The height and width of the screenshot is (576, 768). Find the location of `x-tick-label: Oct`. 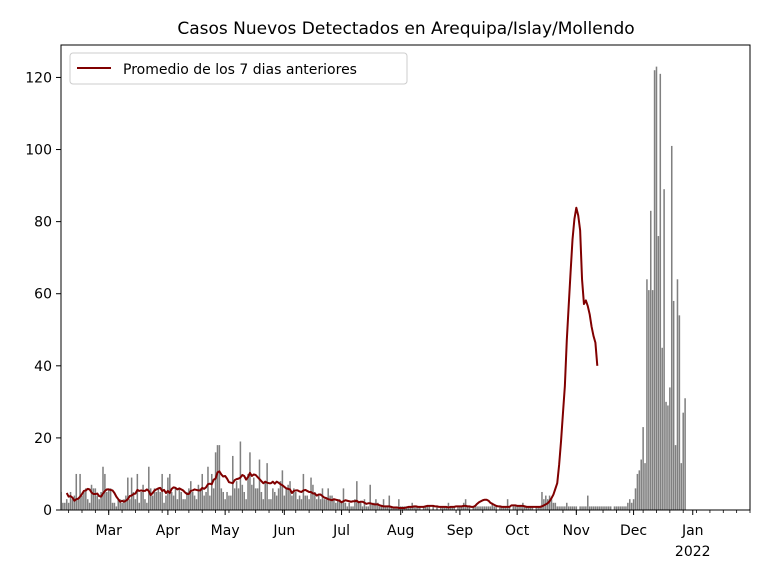

x-tick-label: Oct is located at coordinates (517, 531).